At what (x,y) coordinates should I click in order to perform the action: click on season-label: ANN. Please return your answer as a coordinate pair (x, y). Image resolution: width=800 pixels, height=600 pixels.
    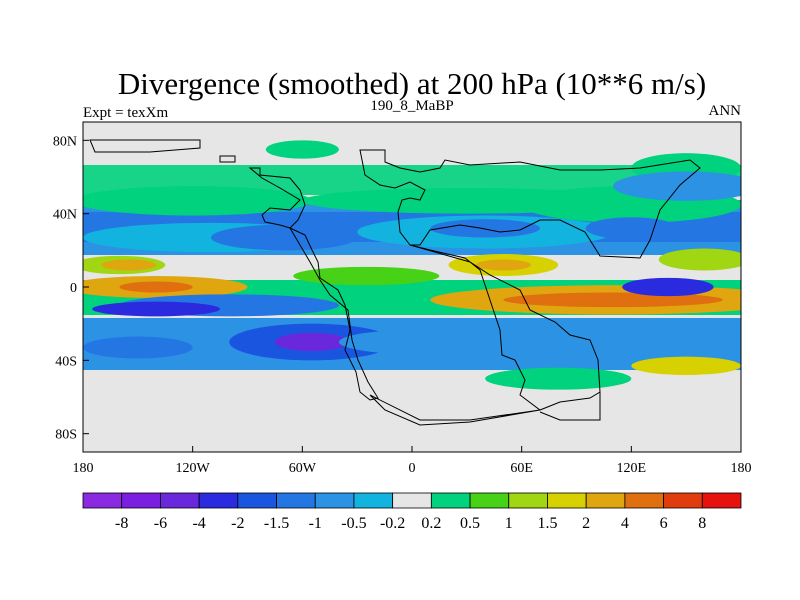
    Looking at the image, I should click on (725, 111).